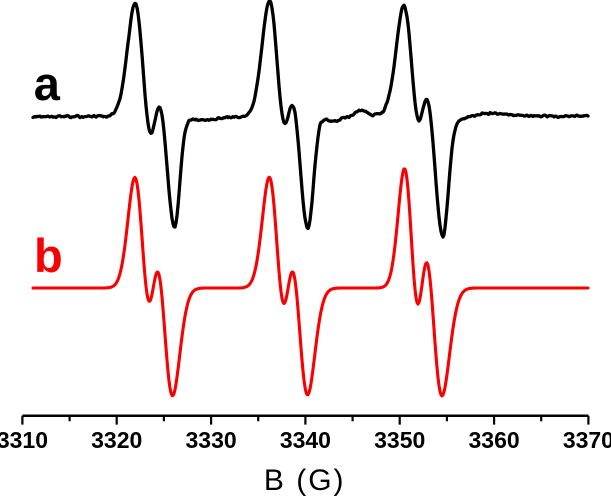  I want to click on svg-text: 3340, so click(305, 440).